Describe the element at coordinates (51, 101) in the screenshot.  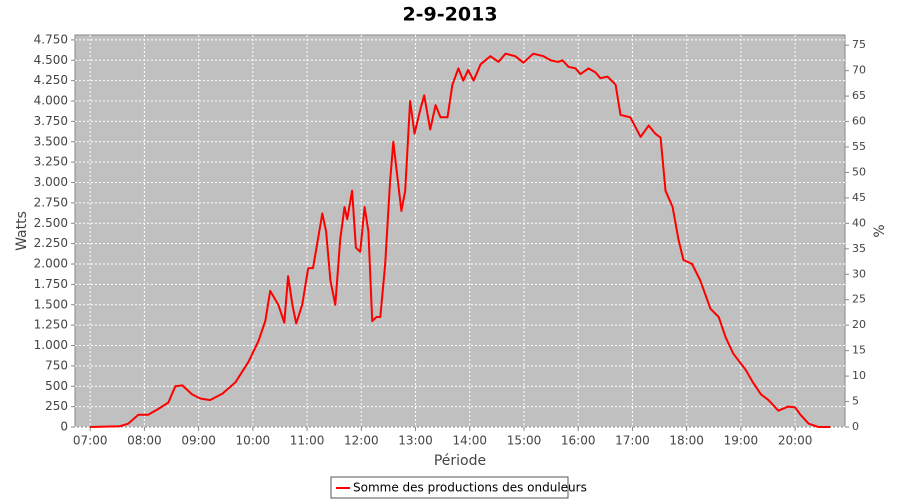
I see `y-tick-label: 4.000` at that location.